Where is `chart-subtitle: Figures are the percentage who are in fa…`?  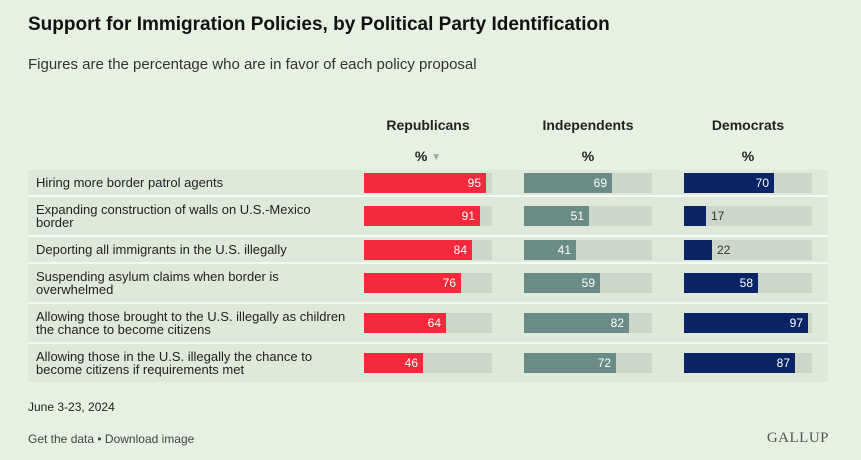
chart-subtitle: Figures are the percentage who are in fa… is located at coordinates (252, 64).